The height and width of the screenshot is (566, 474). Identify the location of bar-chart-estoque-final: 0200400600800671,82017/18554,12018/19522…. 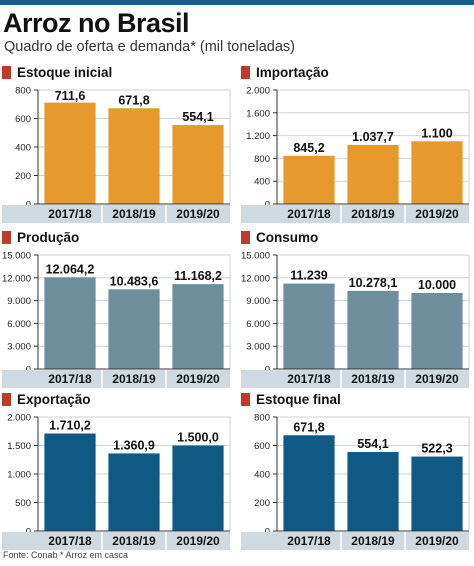
(355, 481).